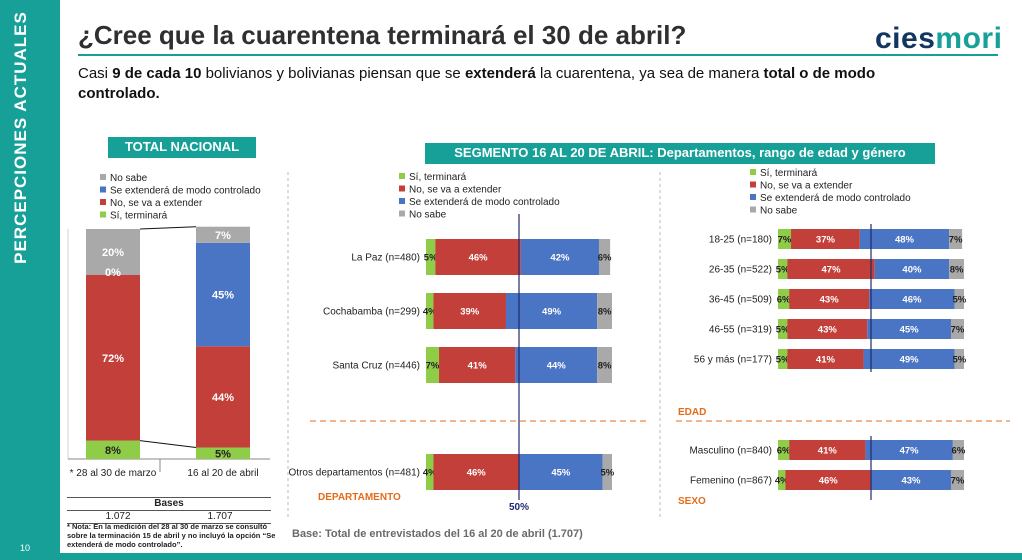 The height and width of the screenshot is (560, 1022). I want to click on data-label: 6%, so click(784, 451).